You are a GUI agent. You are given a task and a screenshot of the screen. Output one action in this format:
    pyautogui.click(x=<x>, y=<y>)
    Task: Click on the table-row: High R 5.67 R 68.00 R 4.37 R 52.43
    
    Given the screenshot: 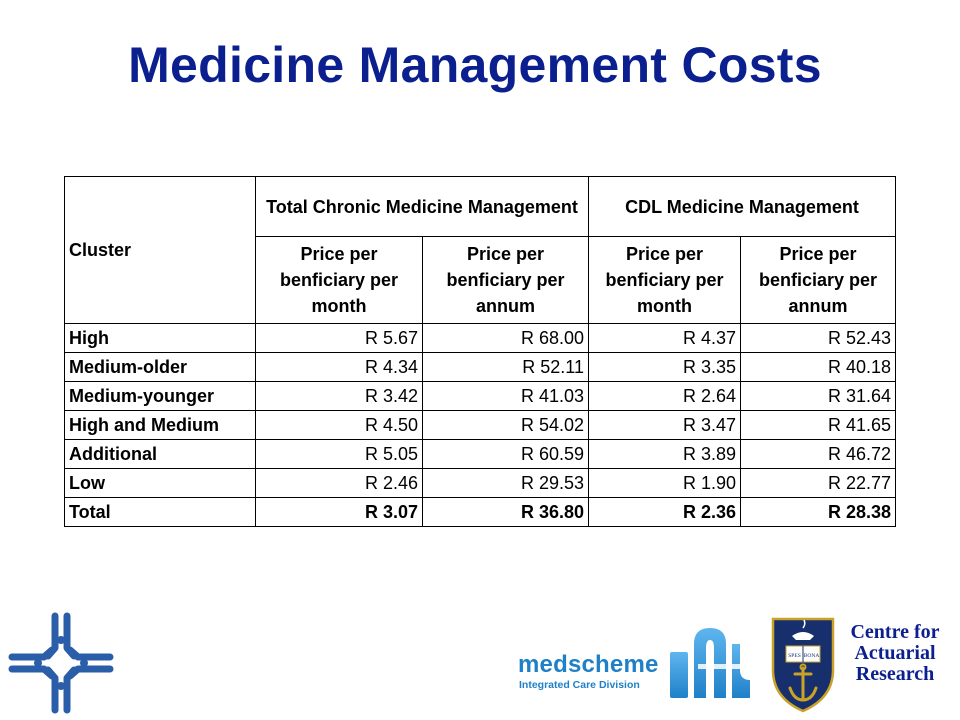 What is the action you would take?
    pyautogui.click(x=480, y=338)
    